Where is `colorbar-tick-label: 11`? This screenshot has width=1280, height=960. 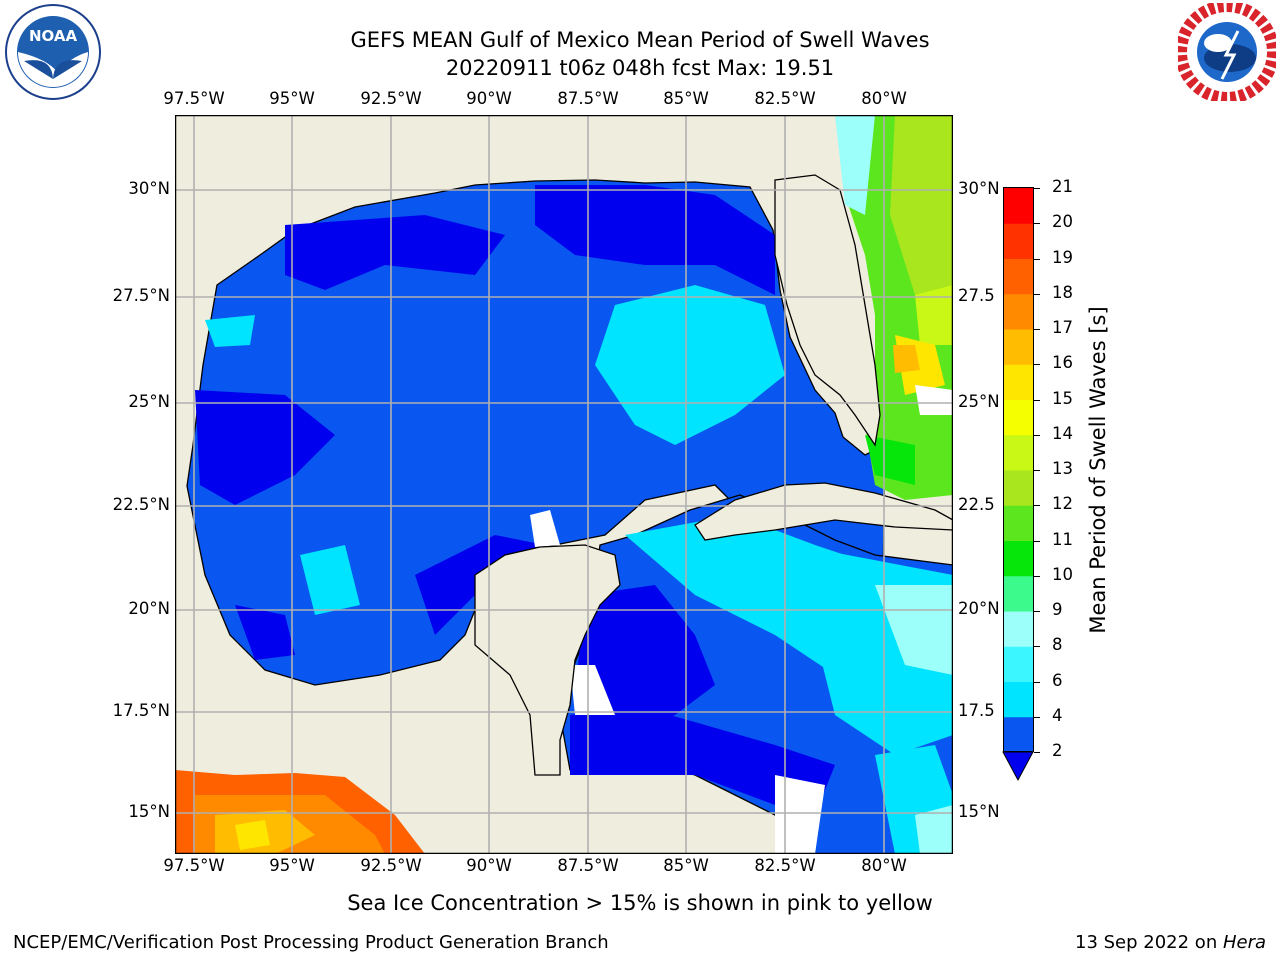 colorbar-tick-label: 11 is located at coordinates (1062, 539).